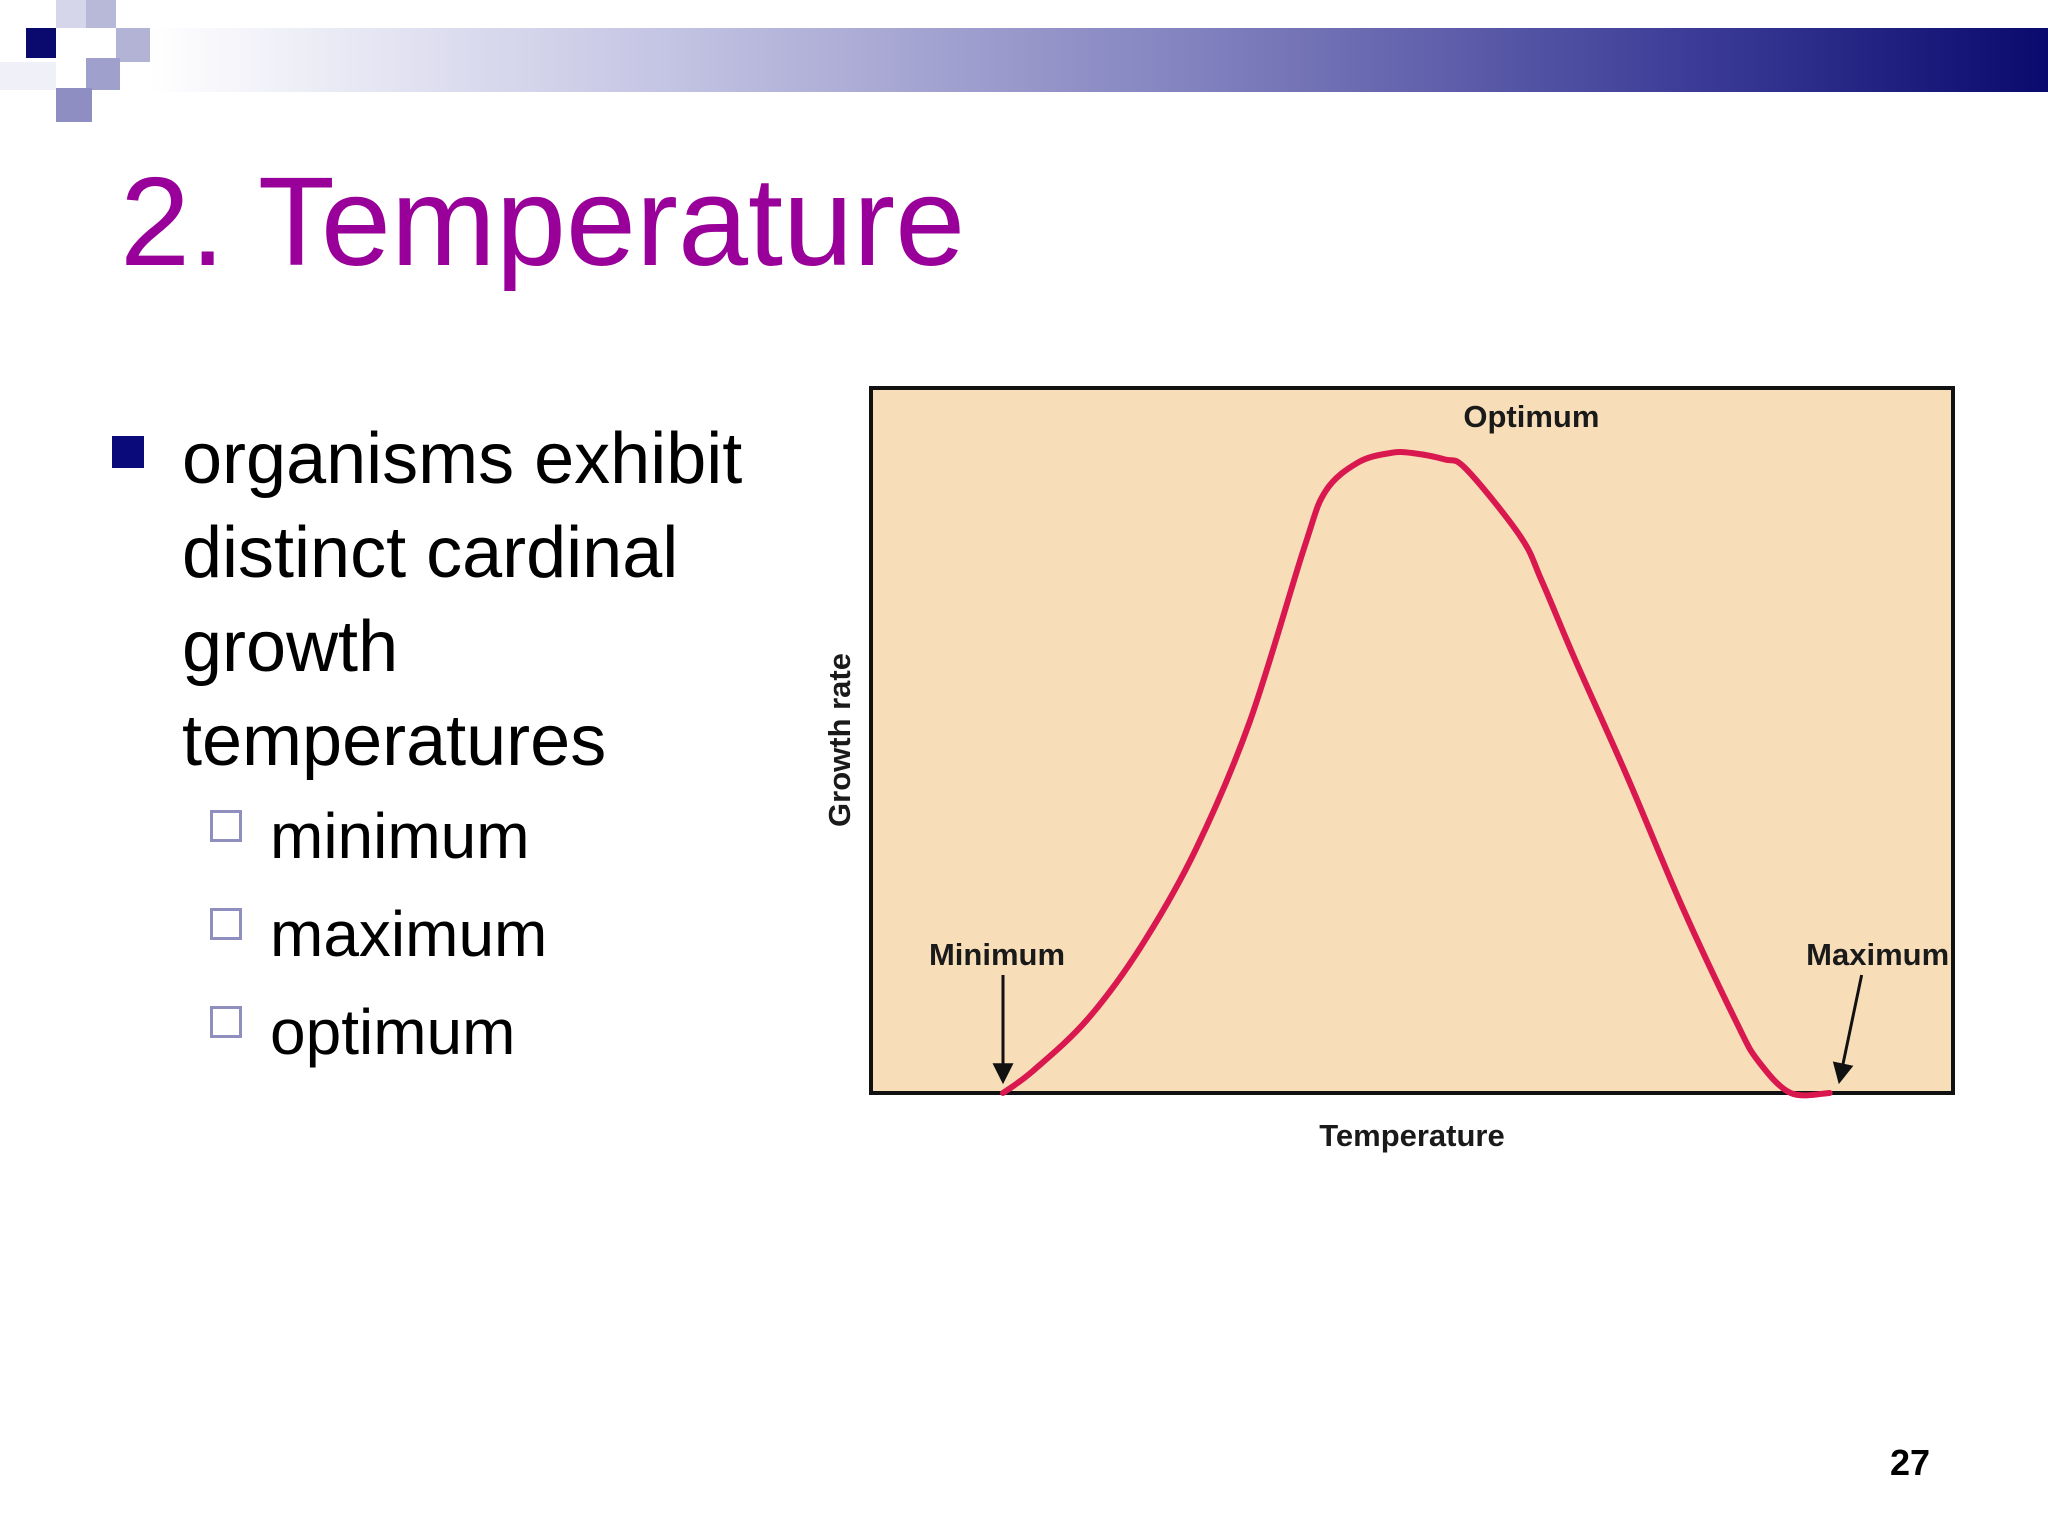 The image size is (2048, 1536). Describe the element at coordinates (1099, 60) in the screenshot. I see `header-banner` at that location.